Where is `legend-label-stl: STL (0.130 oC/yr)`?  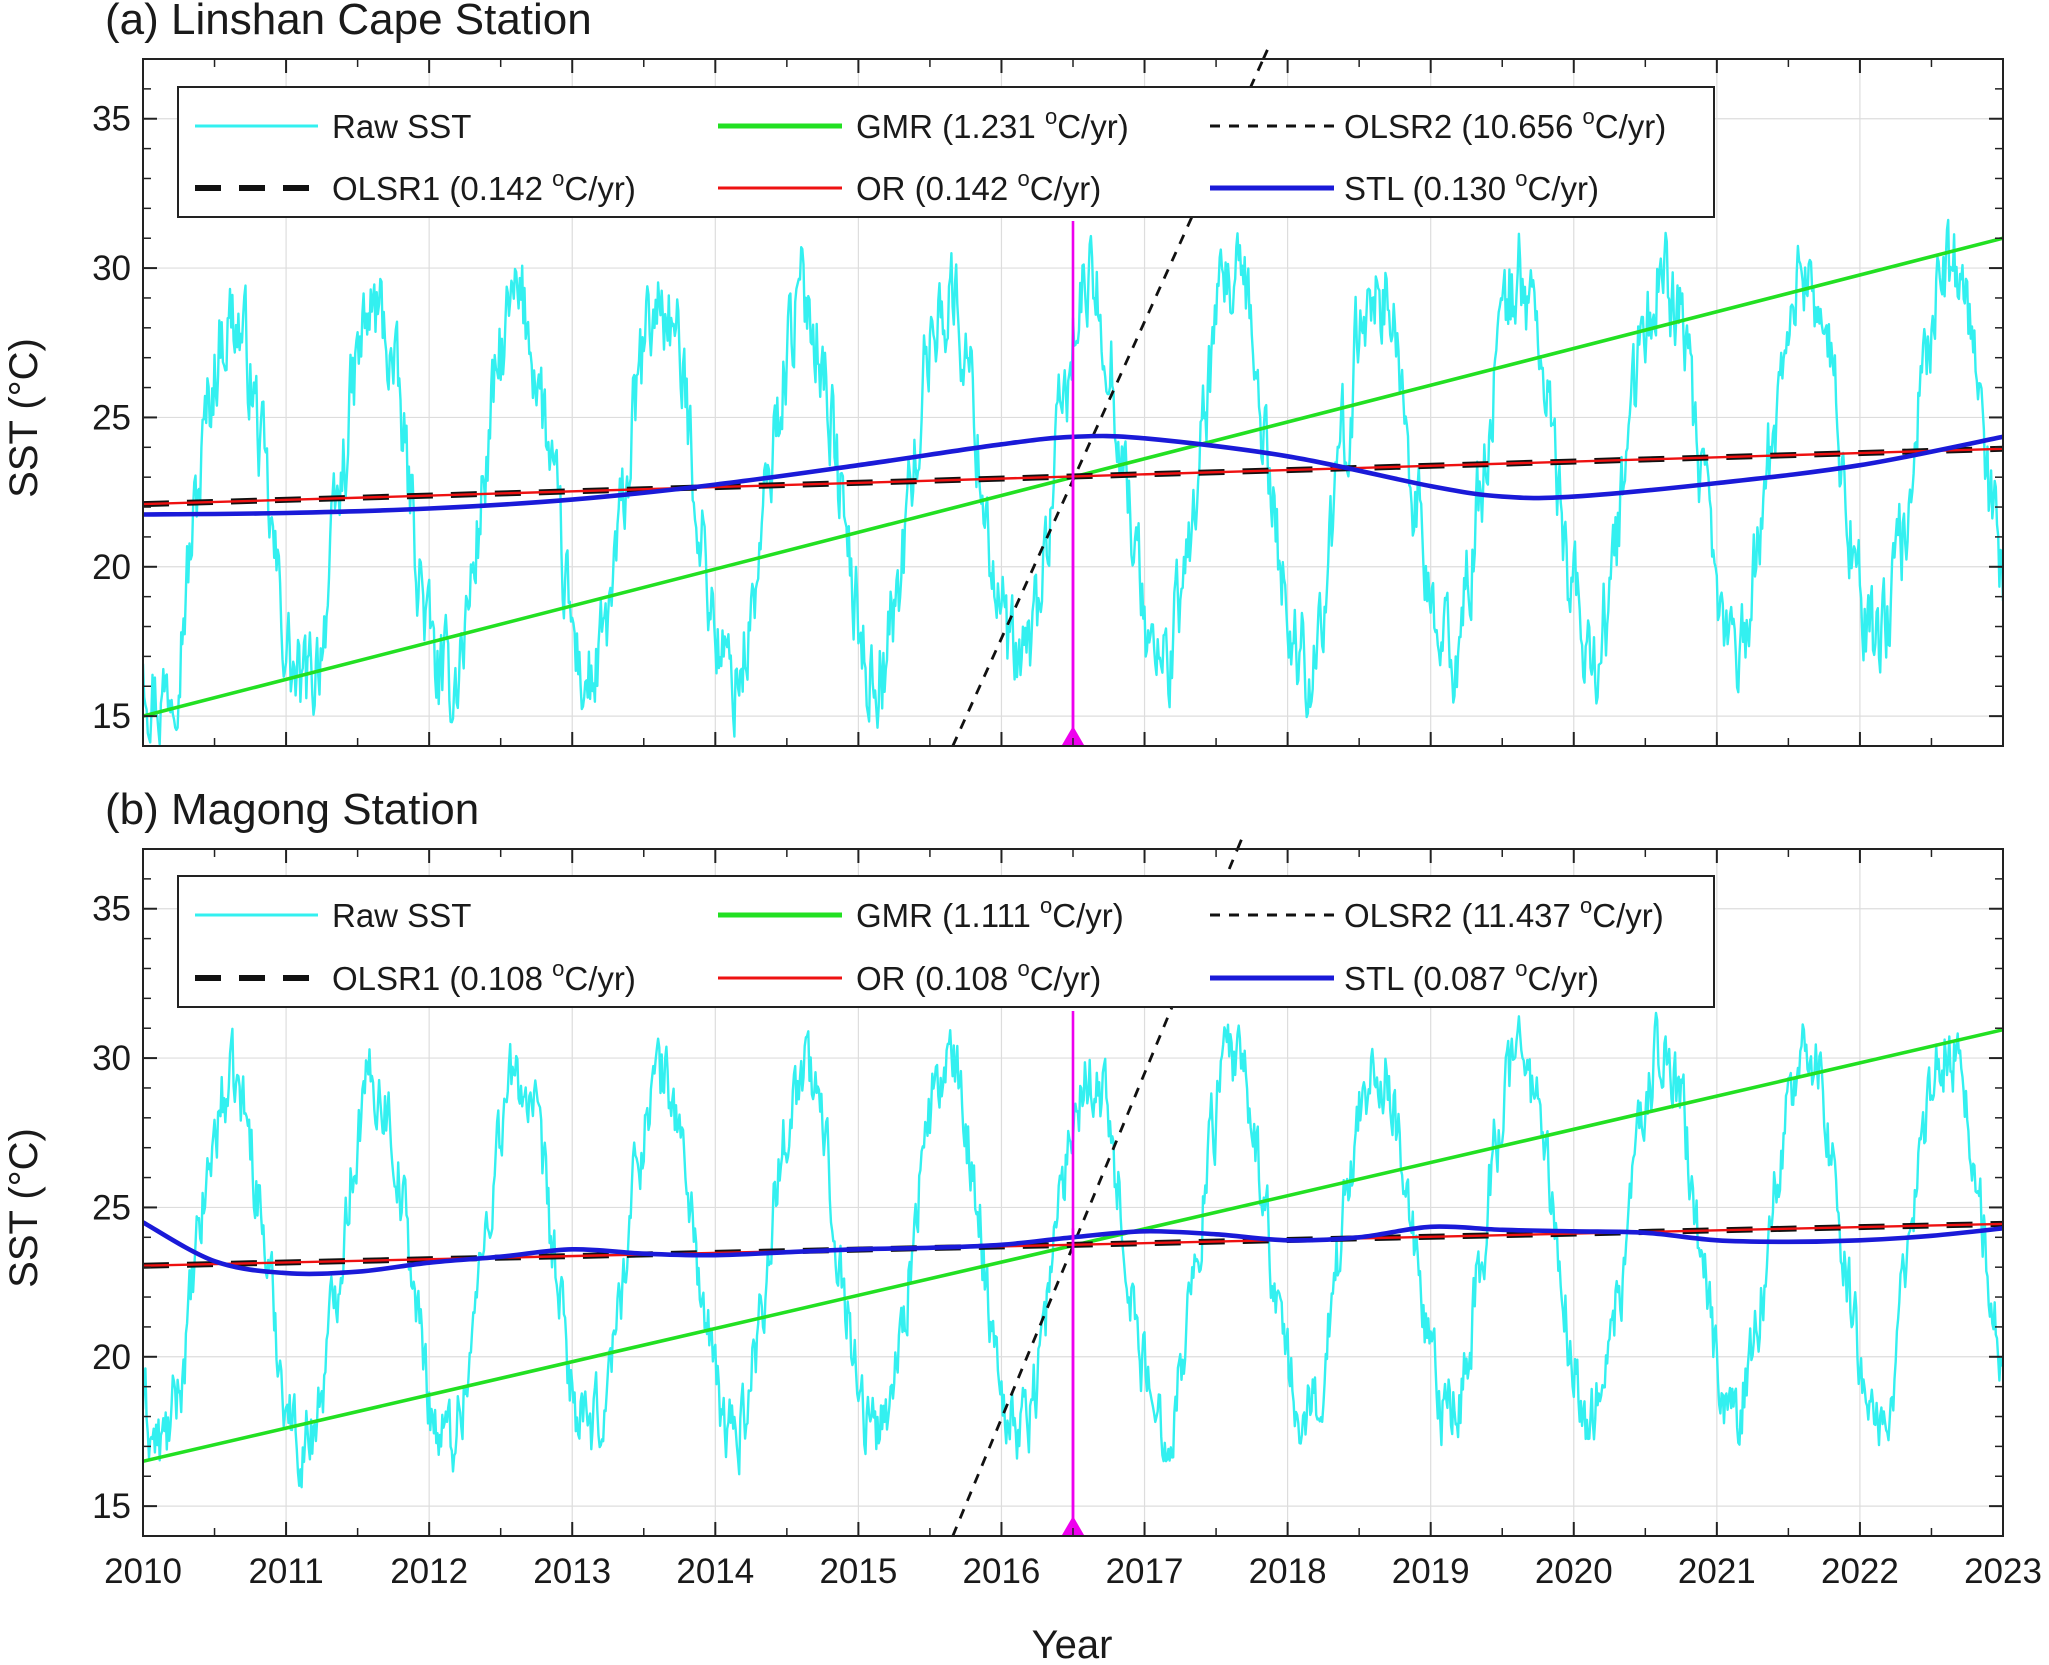 legend-label-stl: STL (0.130 oC/yr) is located at coordinates (1471, 186).